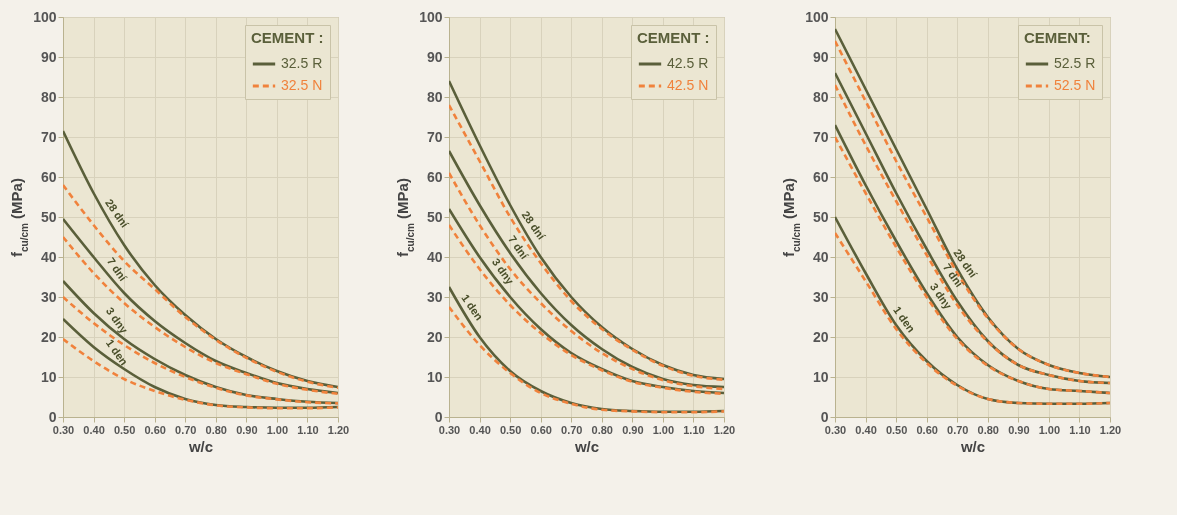 This screenshot has height=515, width=1177. I want to click on legend-label: 52.5 R, so click(1075, 63).